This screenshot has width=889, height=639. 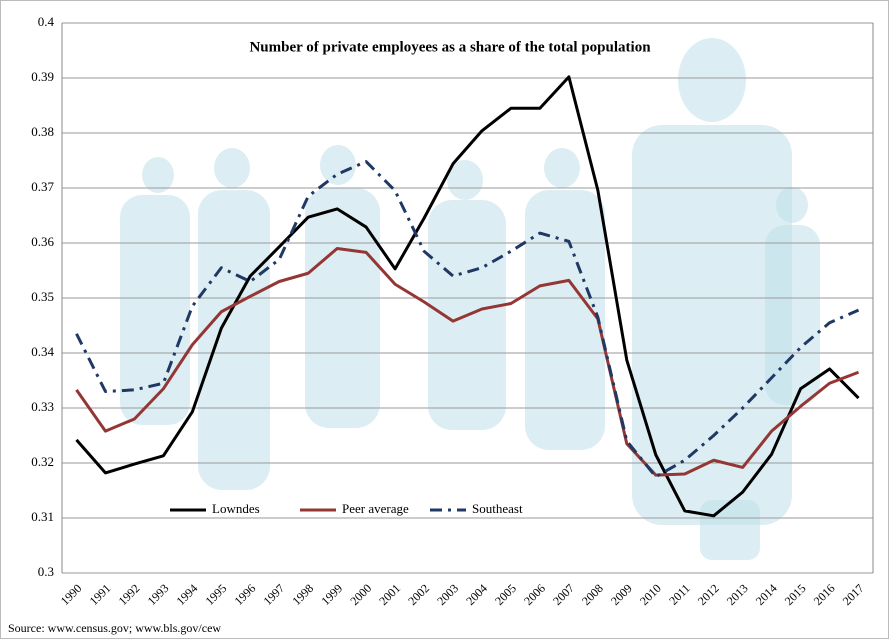 I want to click on y-tick-label: 0.38, so click(x=42, y=131).